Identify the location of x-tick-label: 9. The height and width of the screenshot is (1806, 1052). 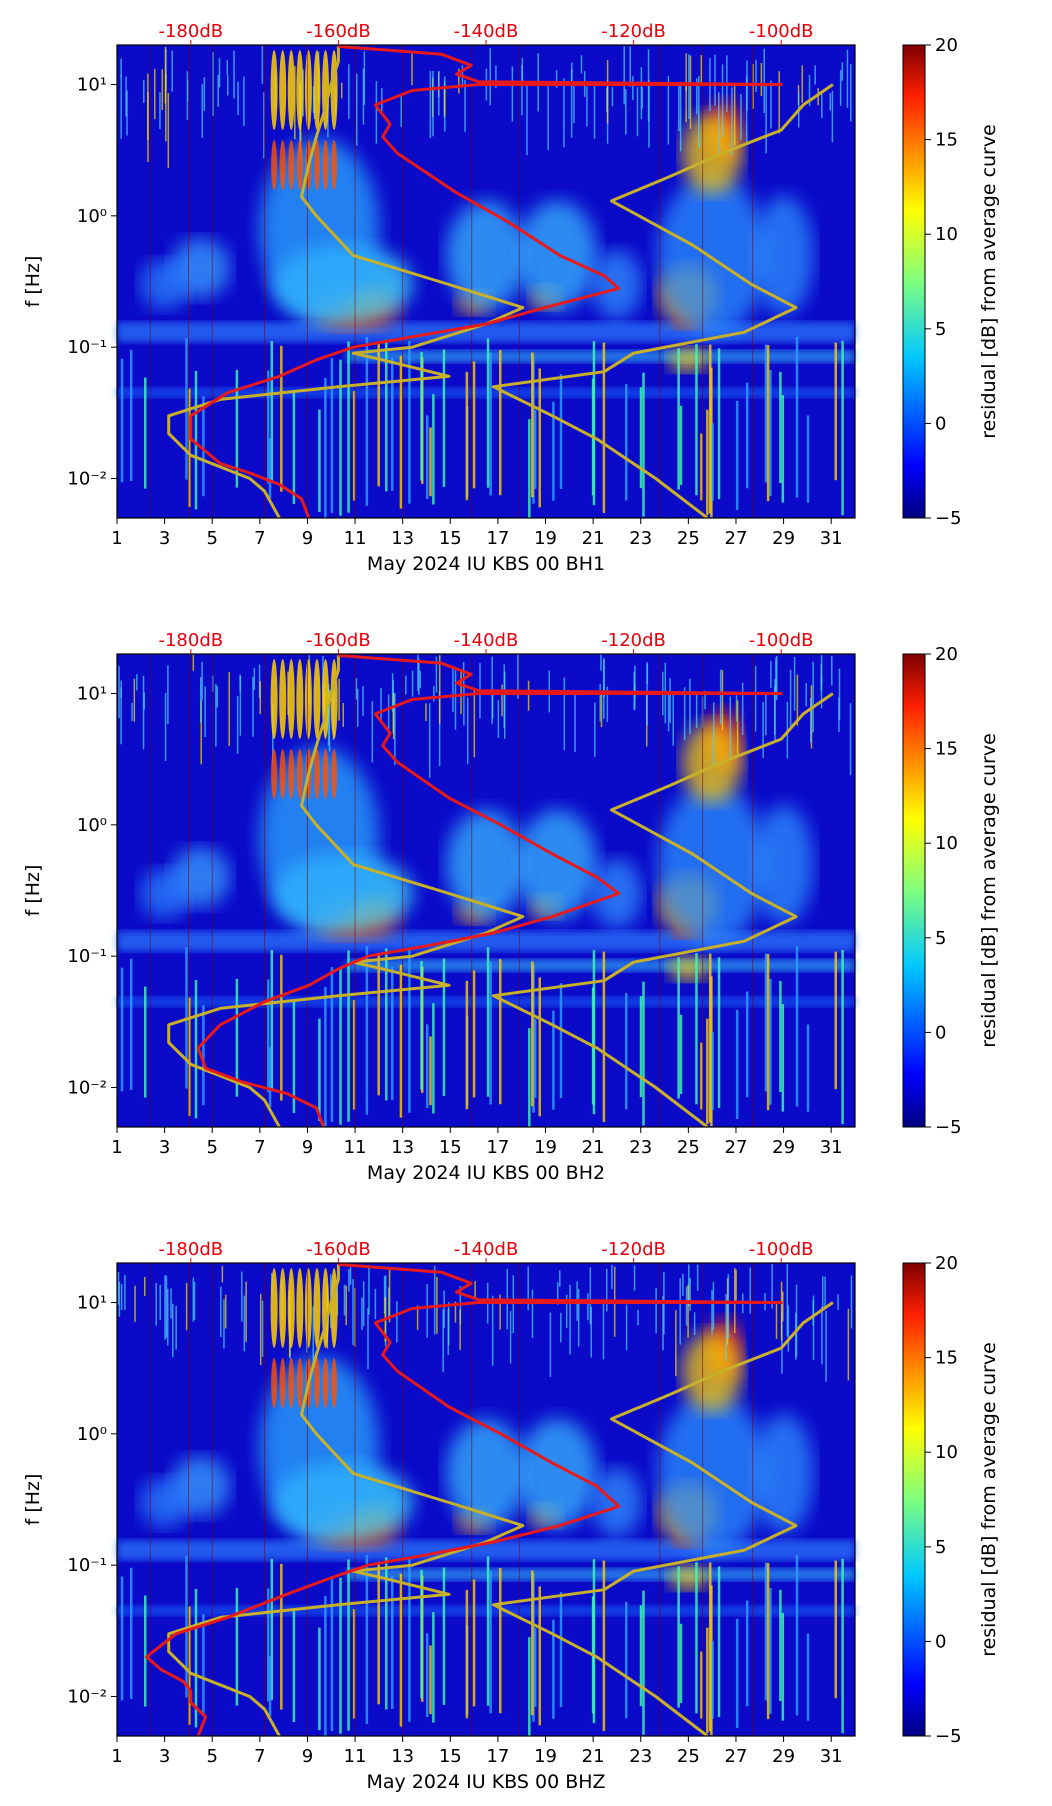
(307, 1756).